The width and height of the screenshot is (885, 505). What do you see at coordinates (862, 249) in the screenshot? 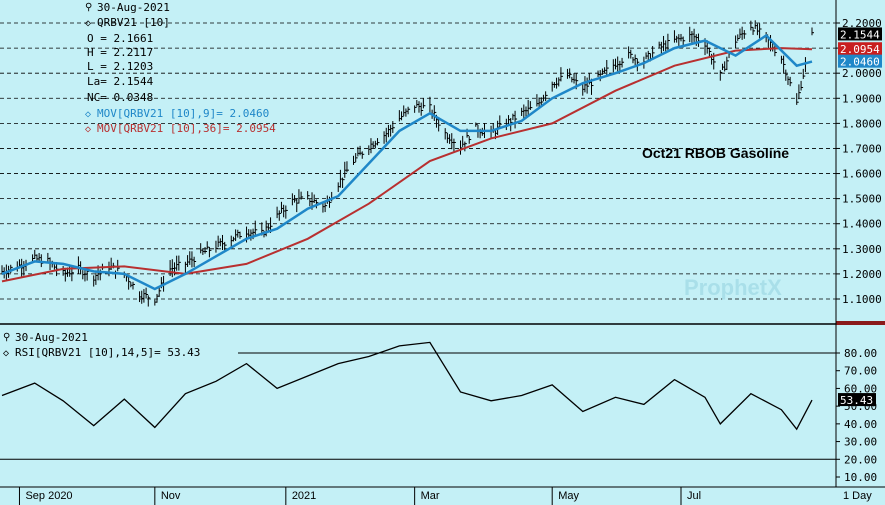
I see `price-tick-label: 1.3000` at bounding box center [862, 249].